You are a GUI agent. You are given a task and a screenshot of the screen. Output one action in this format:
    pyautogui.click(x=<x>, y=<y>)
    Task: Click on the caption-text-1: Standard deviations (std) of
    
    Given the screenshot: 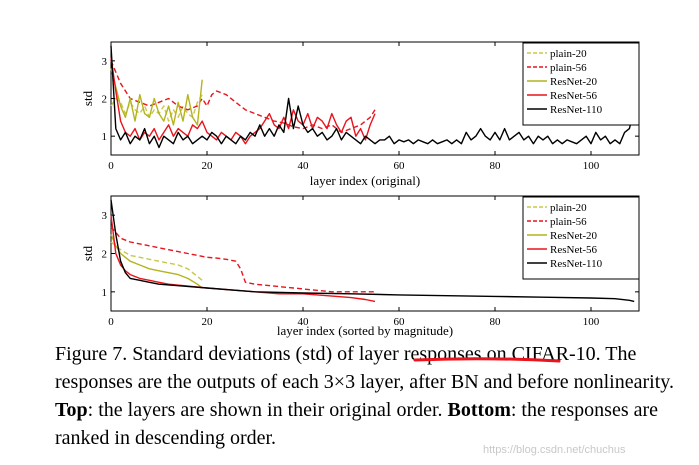 What is the action you would take?
    pyautogui.click(x=243, y=354)
    